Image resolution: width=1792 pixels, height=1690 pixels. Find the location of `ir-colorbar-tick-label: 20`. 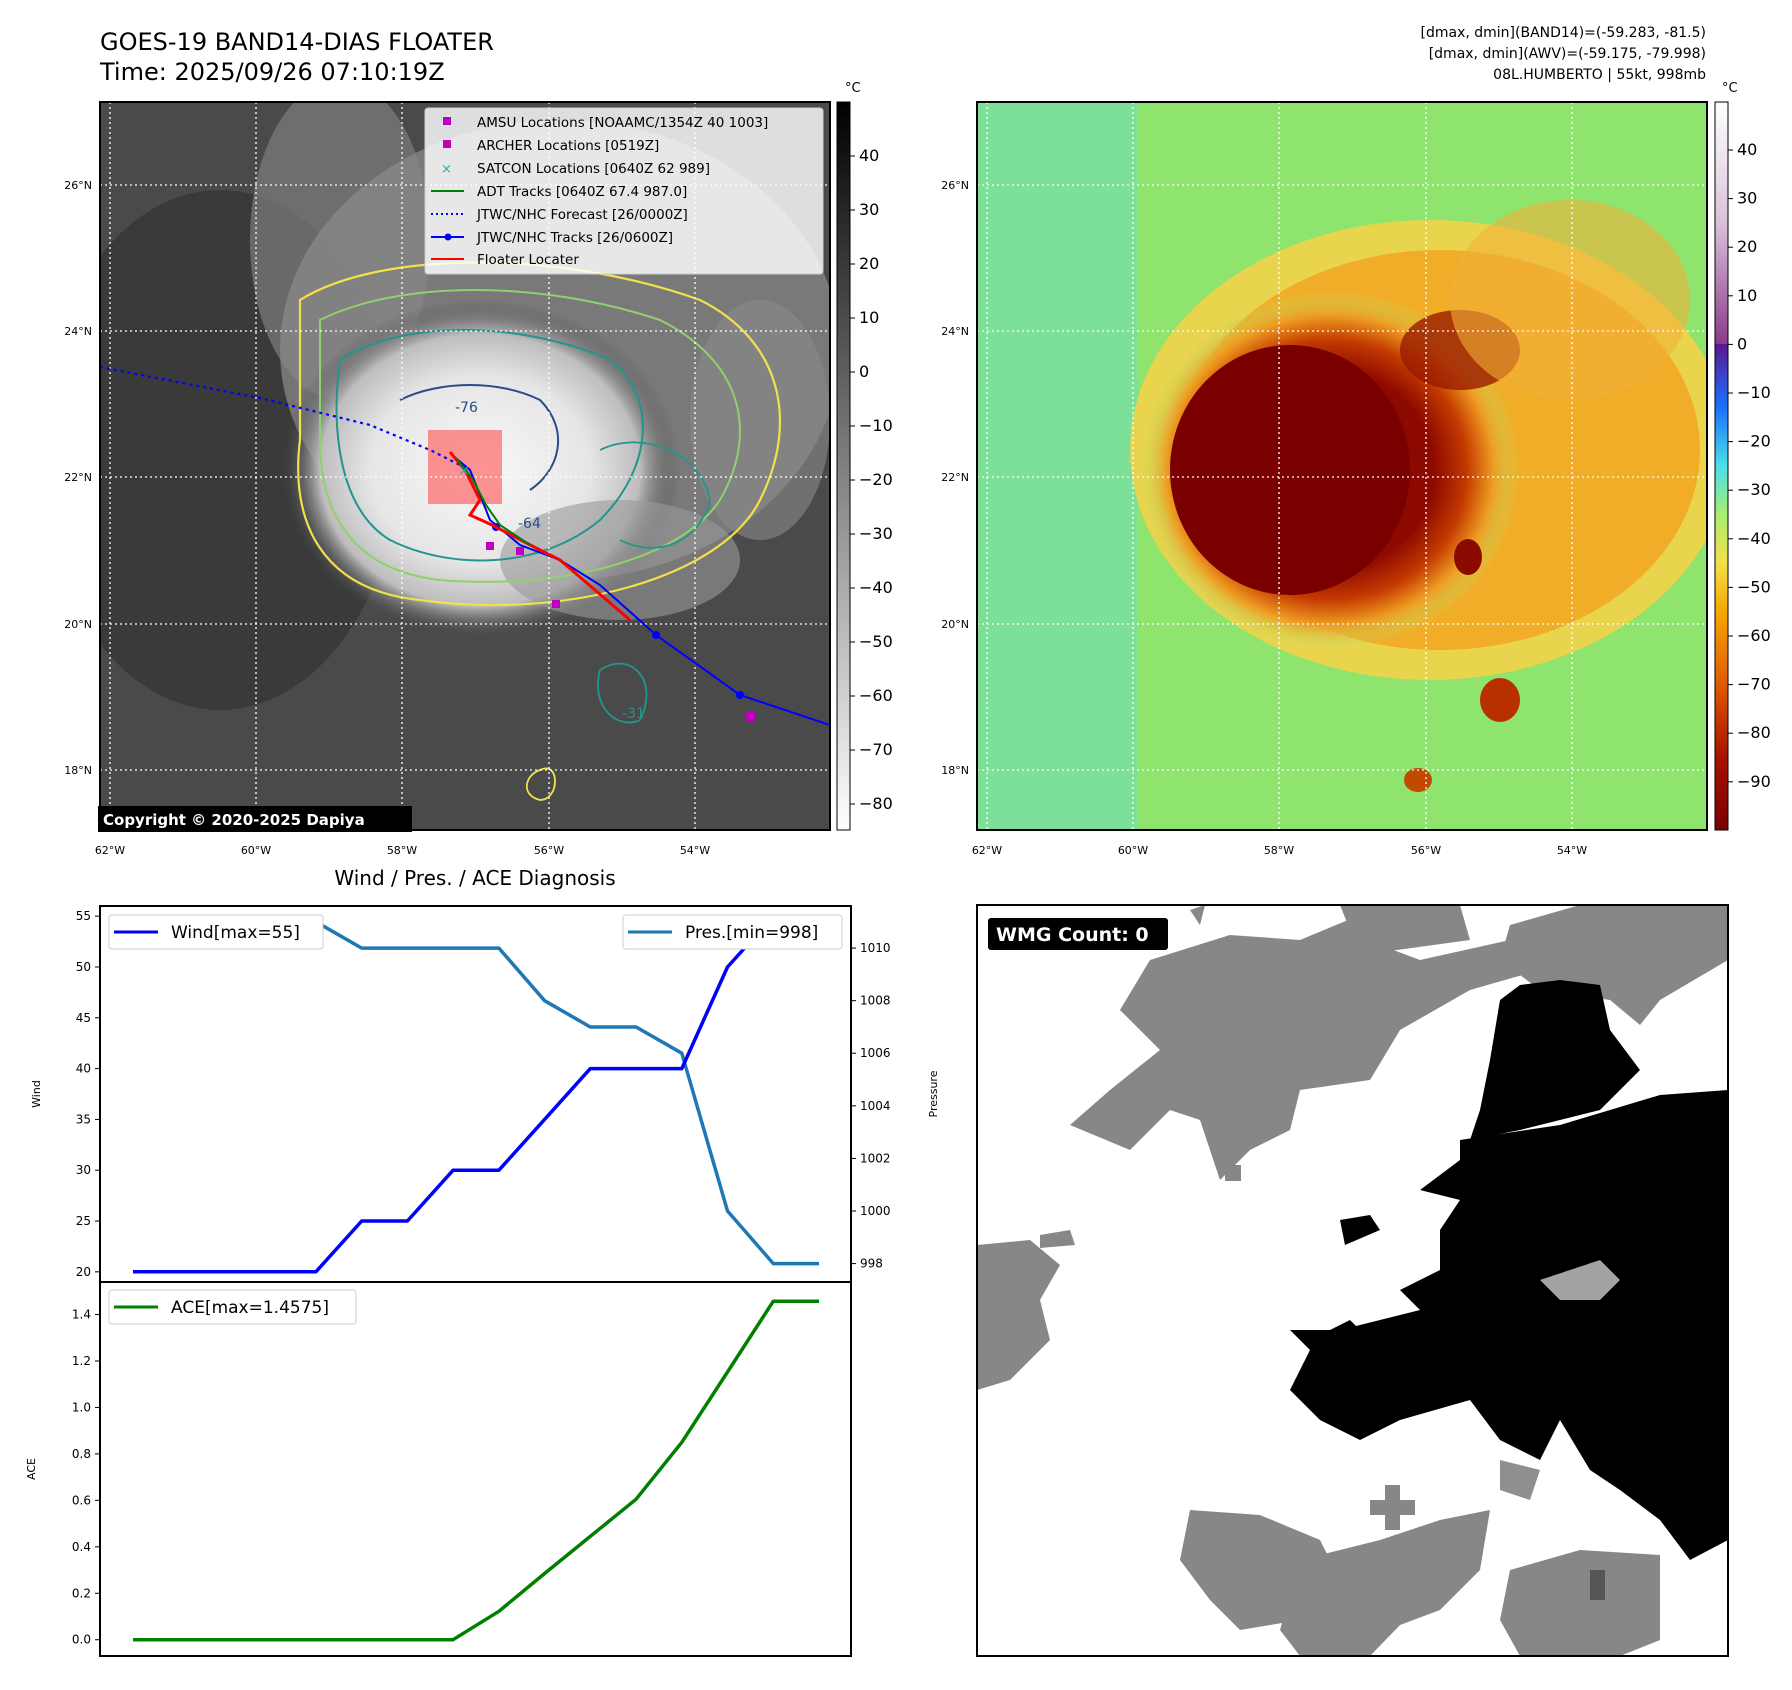

ir-colorbar-tick-label: 20 is located at coordinates (869, 263).